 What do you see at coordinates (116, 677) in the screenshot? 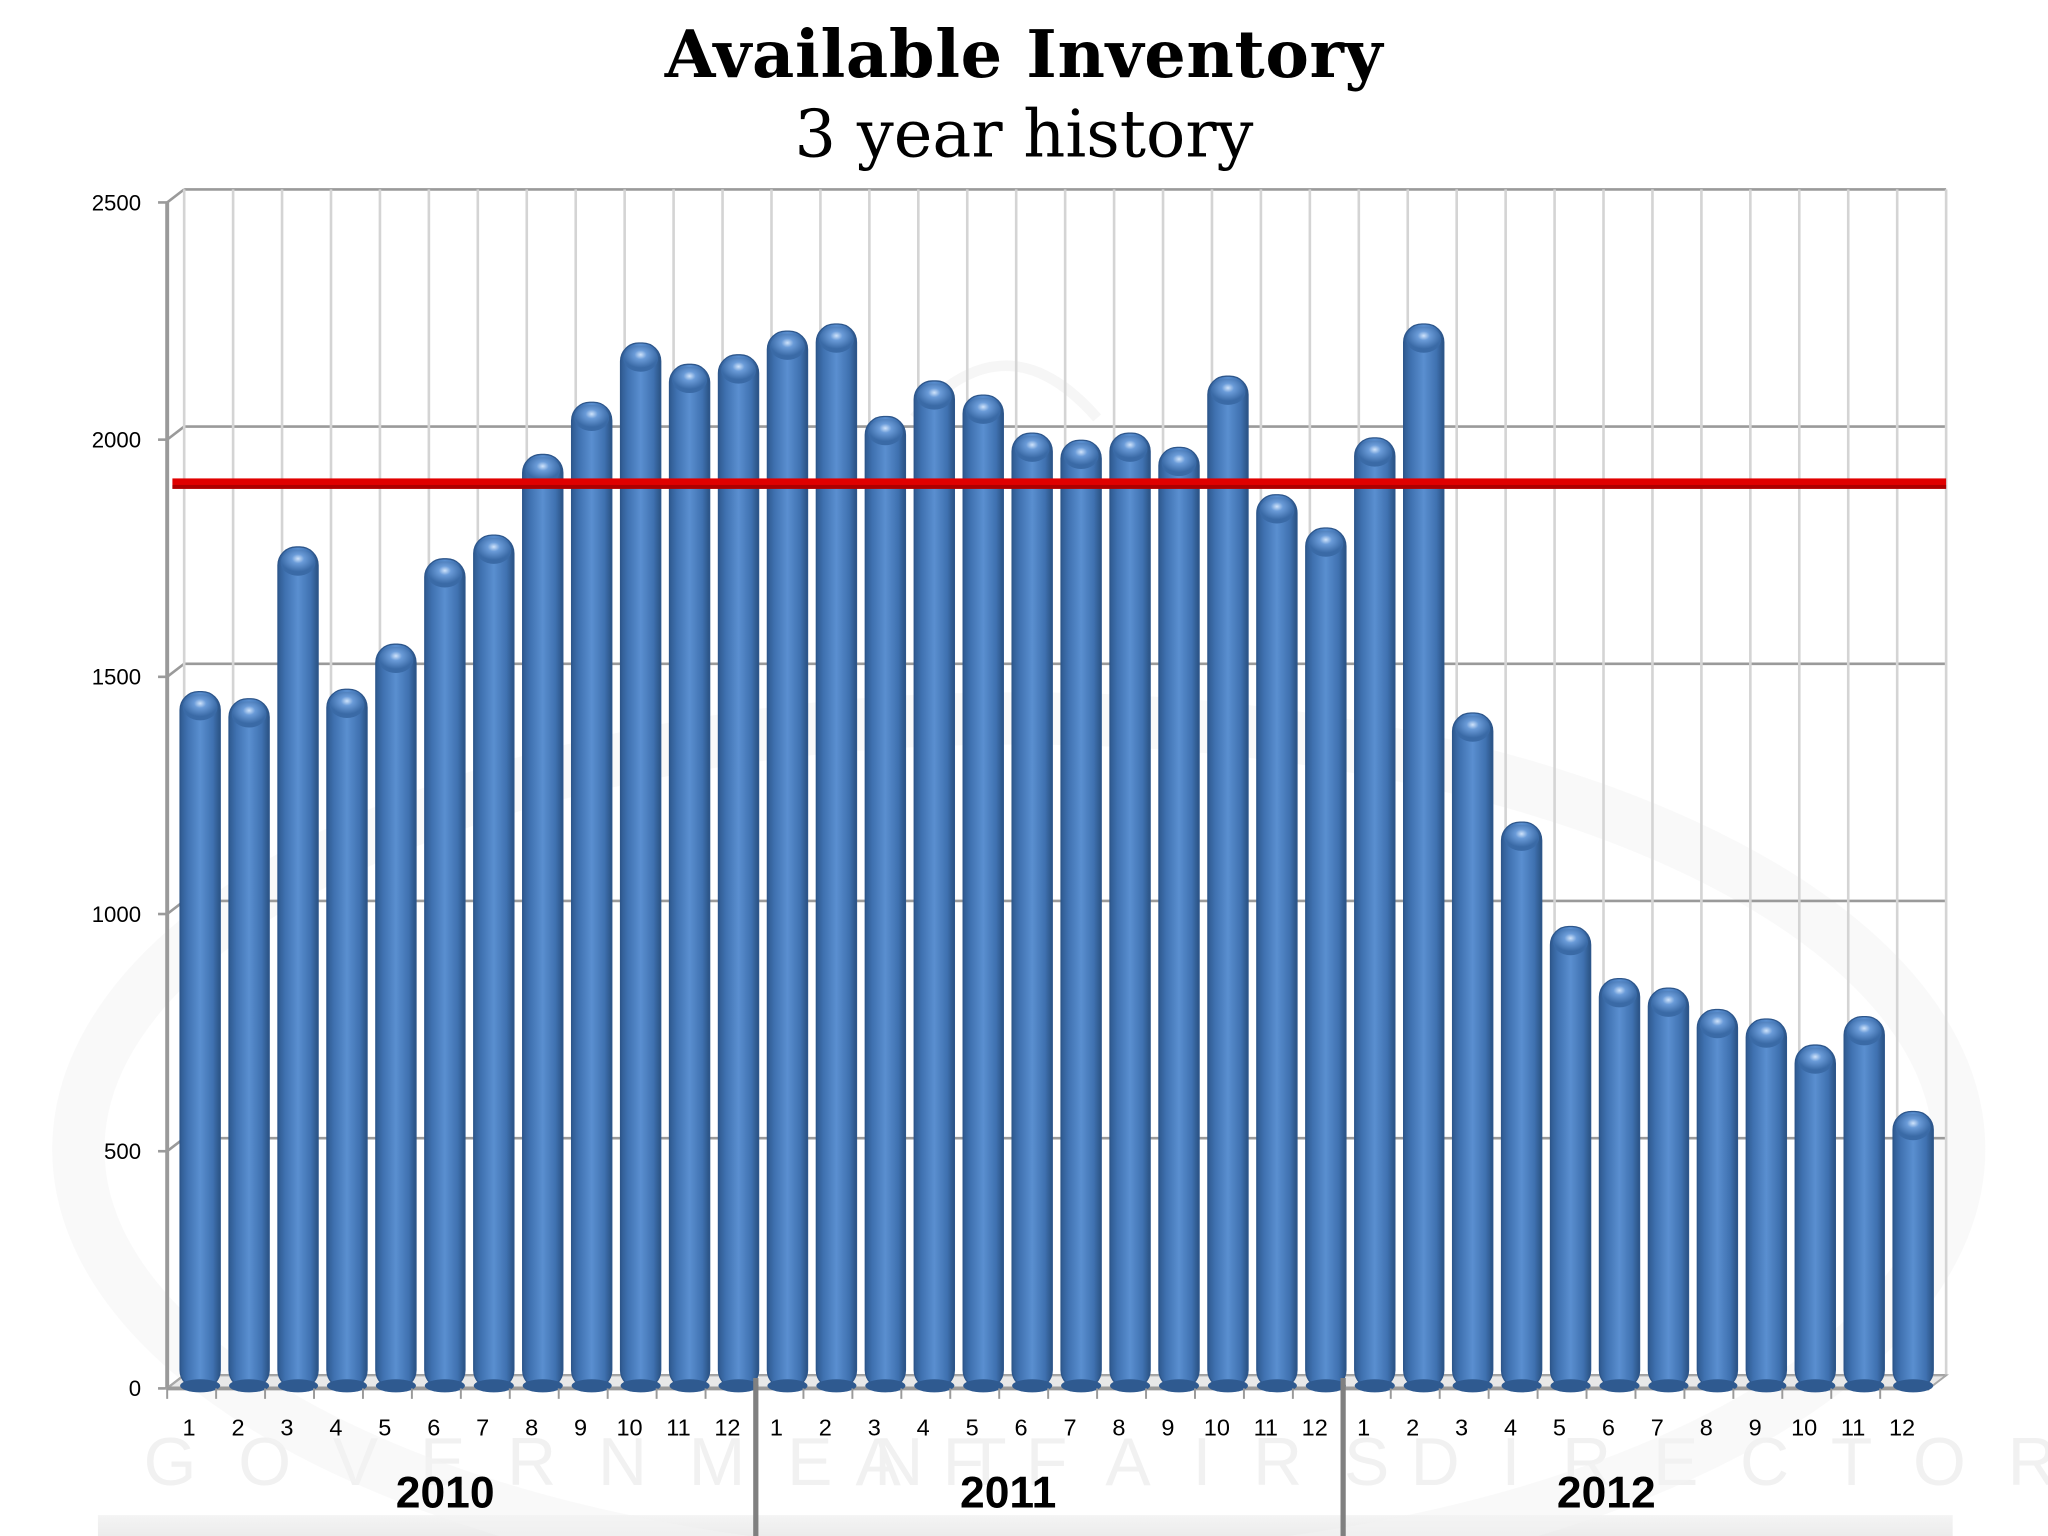
I see `y-tick-label: 1500` at bounding box center [116, 677].